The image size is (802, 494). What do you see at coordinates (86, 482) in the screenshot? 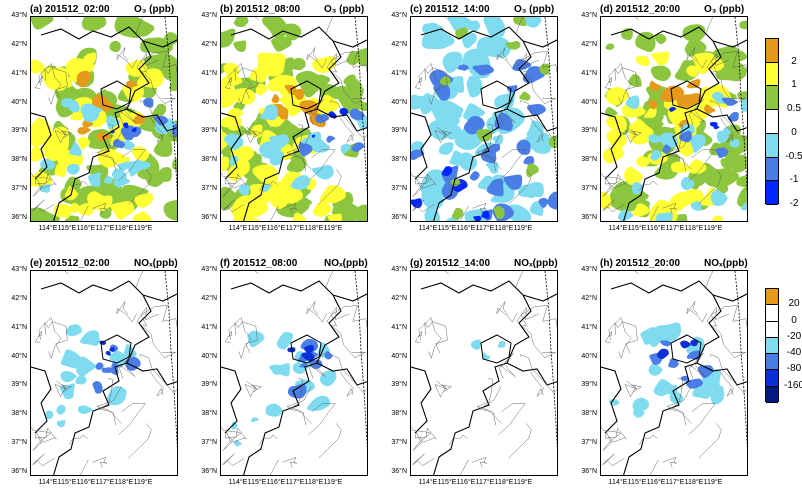
I see `longitude-label: 116°E` at bounding box center [86, 482].